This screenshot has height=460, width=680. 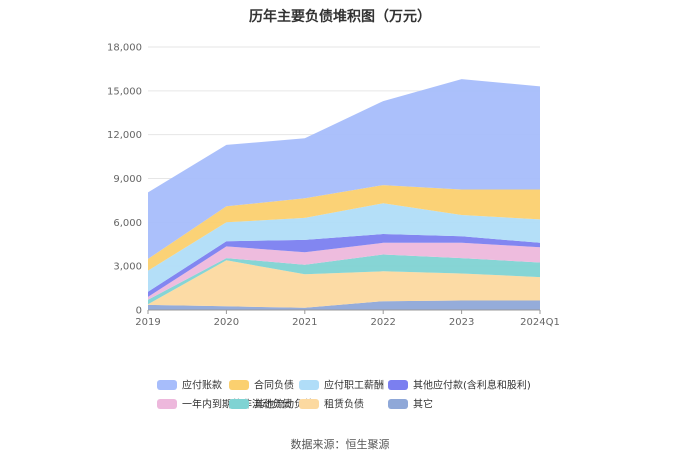 I want to click on legend-label: 应付职工薪酬, so click(x=354, y=385).